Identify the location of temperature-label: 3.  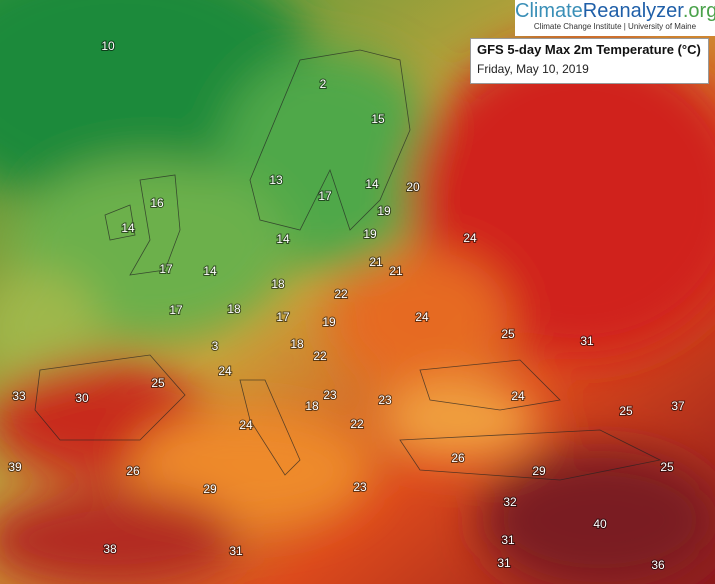
(215, 346).